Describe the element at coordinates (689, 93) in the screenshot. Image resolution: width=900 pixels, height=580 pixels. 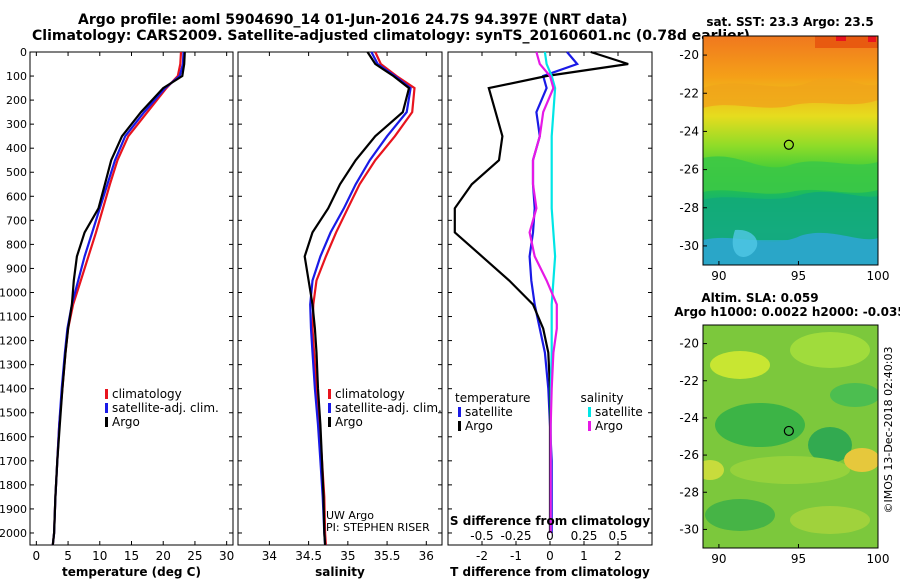
I see `sst-map-ytick-label: -22` at that location.